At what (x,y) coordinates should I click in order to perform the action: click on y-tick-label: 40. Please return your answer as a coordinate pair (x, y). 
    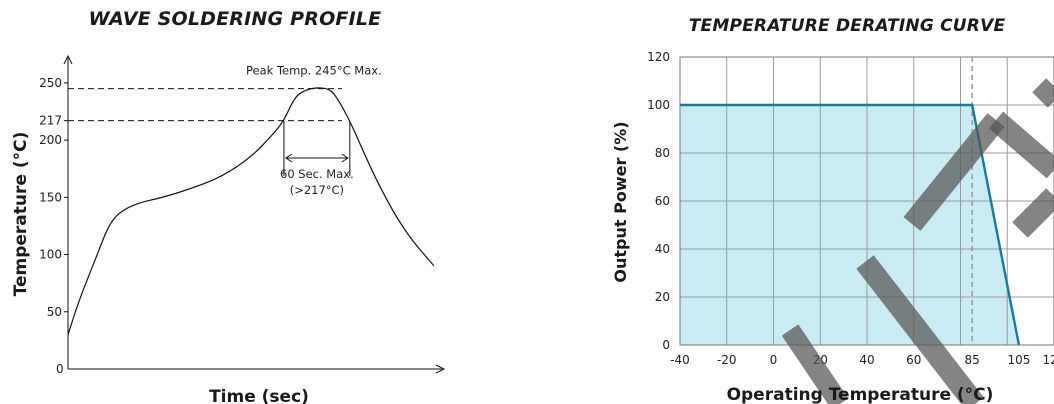
    Looking at the image, I should click on (662, 249).